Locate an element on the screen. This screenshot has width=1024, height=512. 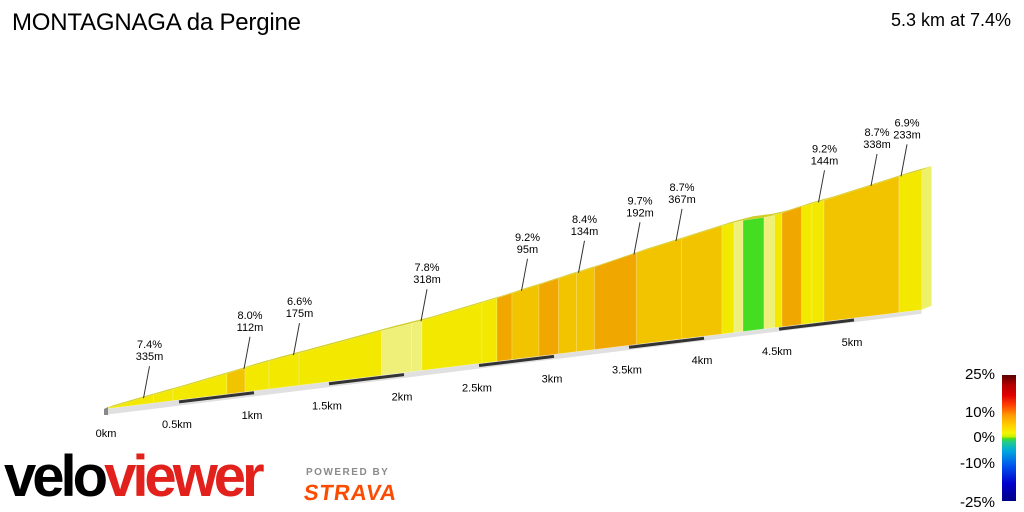
segment-length-label-3: 318m is located at coordinates (427, 280).